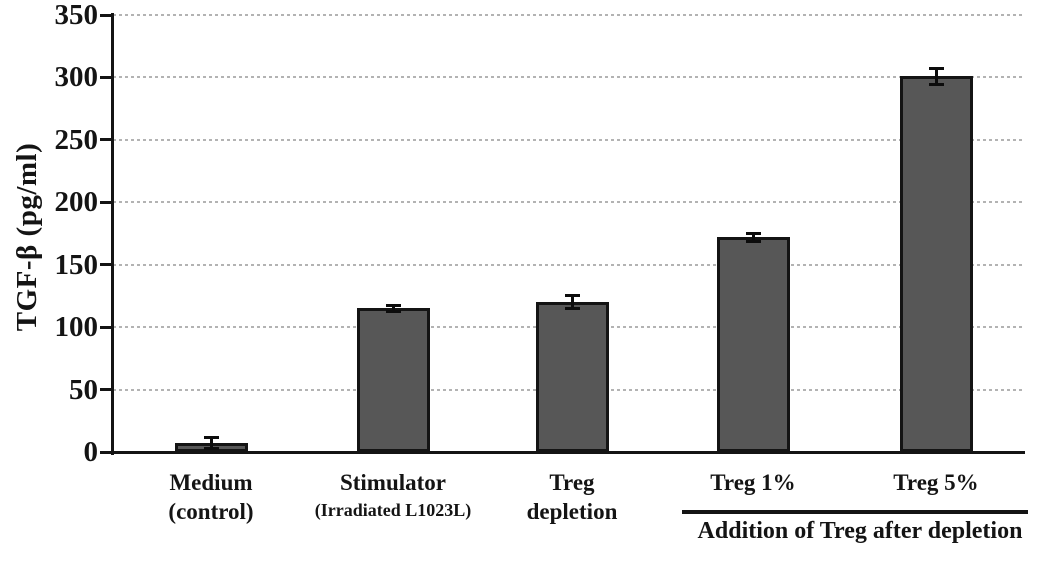  What do you see at coordinates (860, 531) in the screenshot?
I see `treg-group-label: Addition of Treg after depletion` at bounding box center [860, 531].